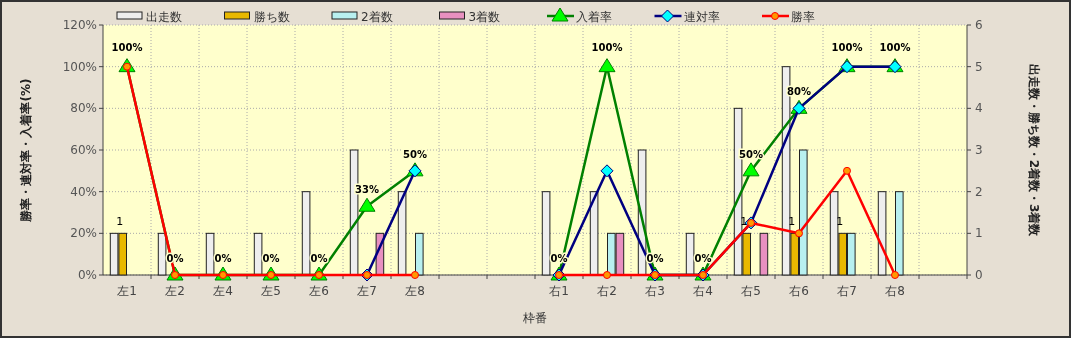 The width and height of the screenshot is (1071, 338). Describe the element at coordinates (979, 25) in the screenshot. I see `y2-tick-label: 6` at that location.